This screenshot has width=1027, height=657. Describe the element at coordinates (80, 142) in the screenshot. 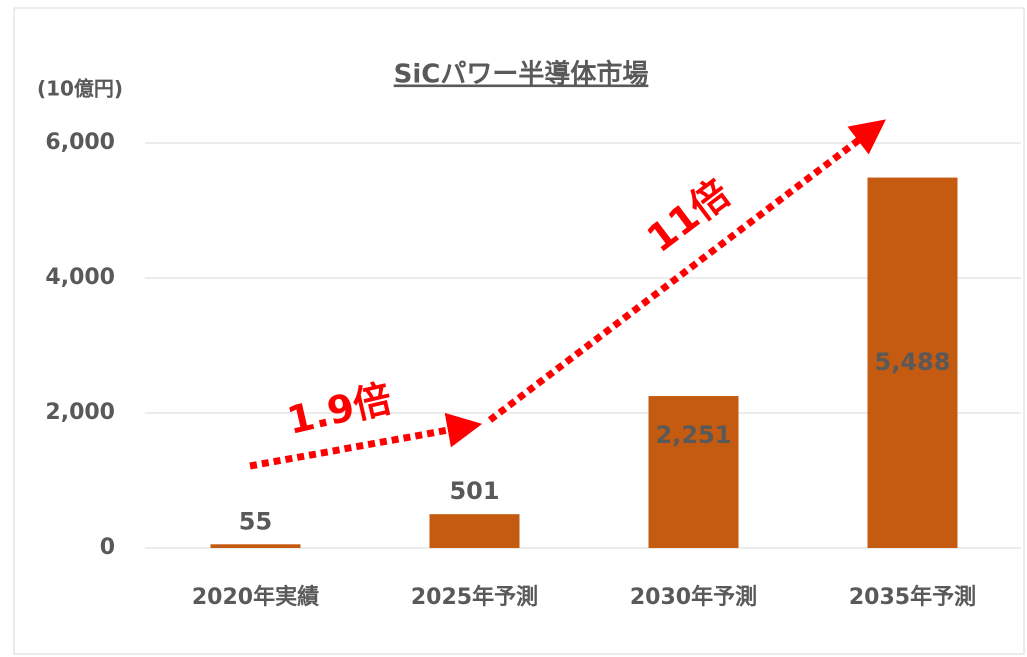

I see `y-tick-label: 6,000` at that location.